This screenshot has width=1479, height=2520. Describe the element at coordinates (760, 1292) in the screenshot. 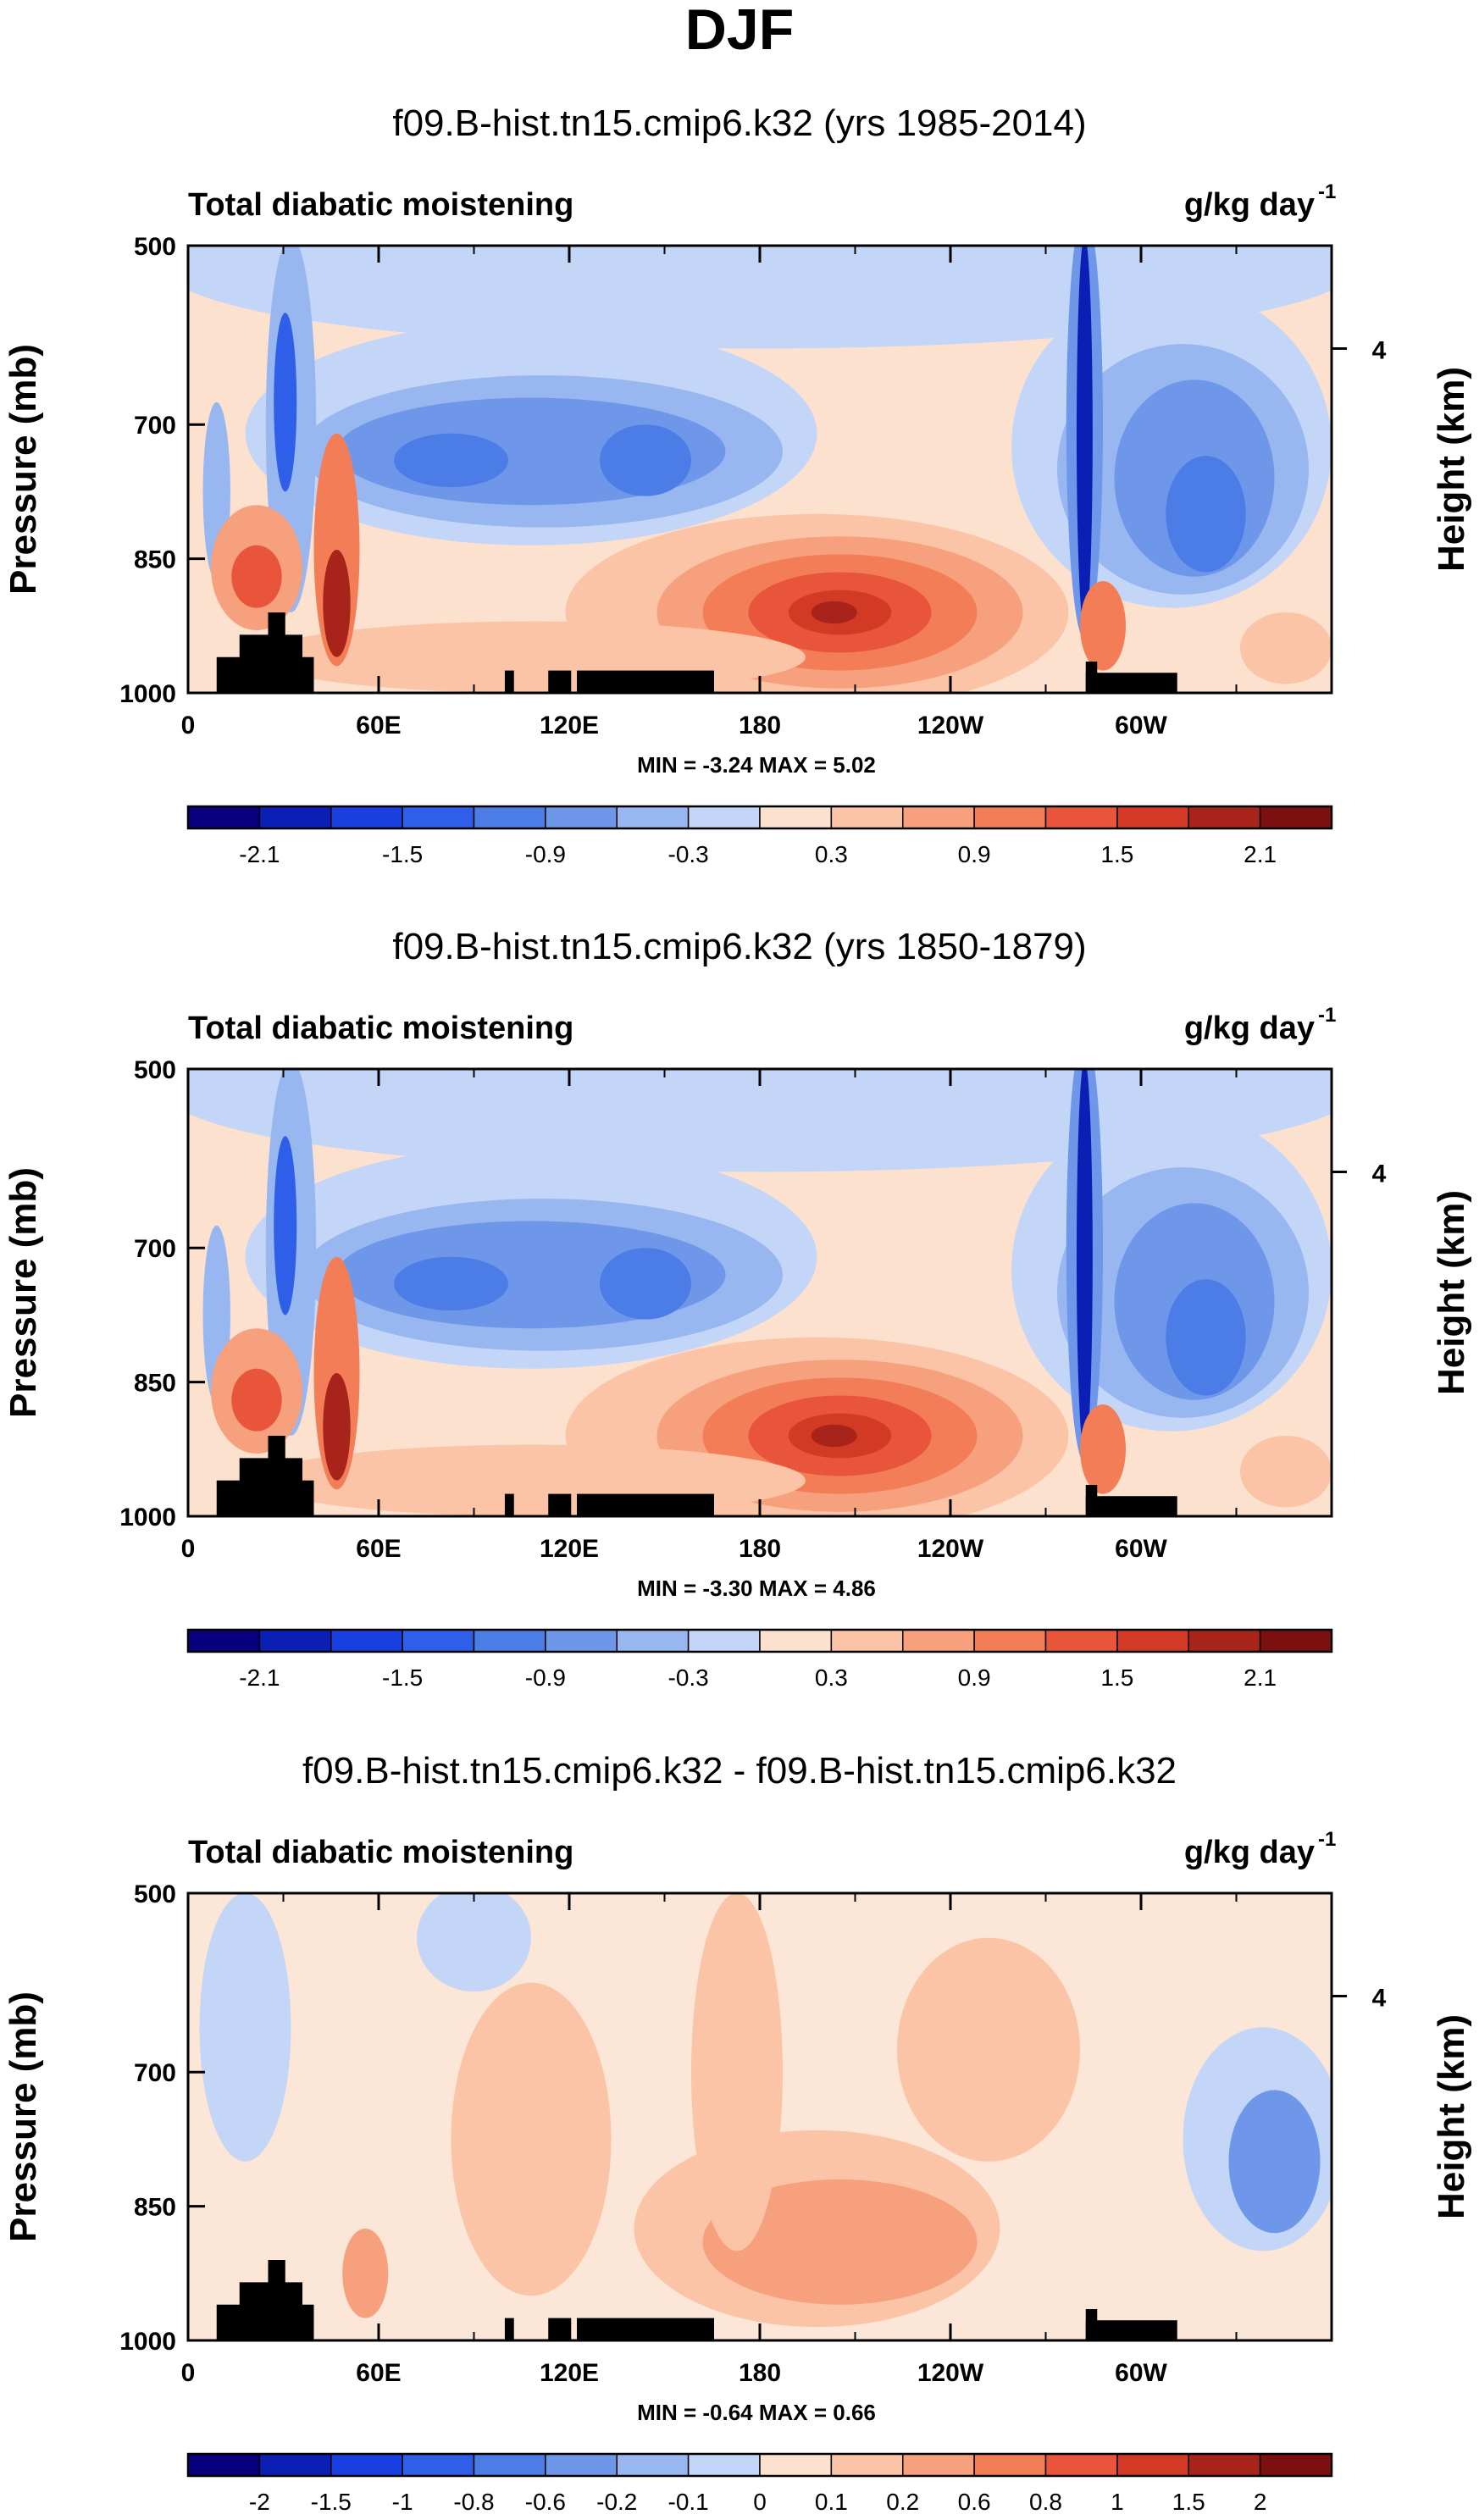

I see `contour-field` at that location.